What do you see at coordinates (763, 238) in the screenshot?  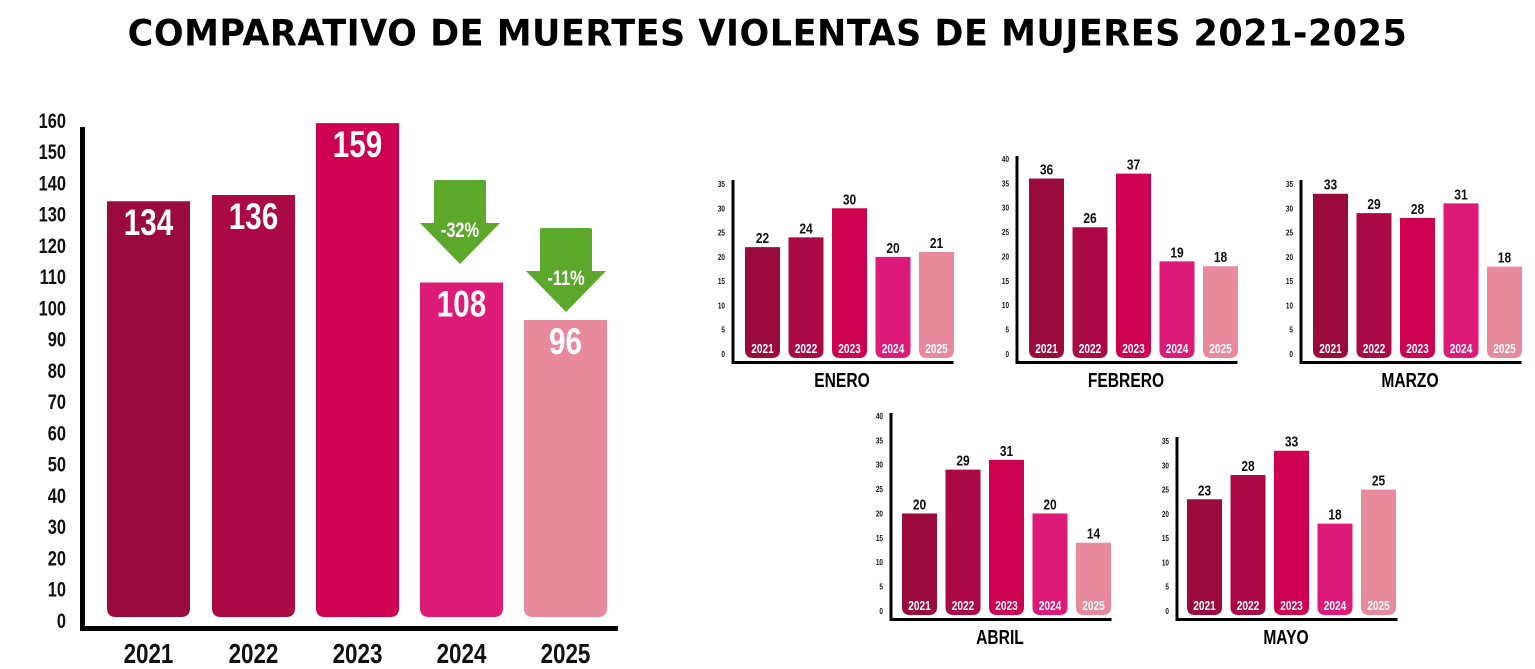 I see `data-label-2021: 22` at bounding box center [763, 238].